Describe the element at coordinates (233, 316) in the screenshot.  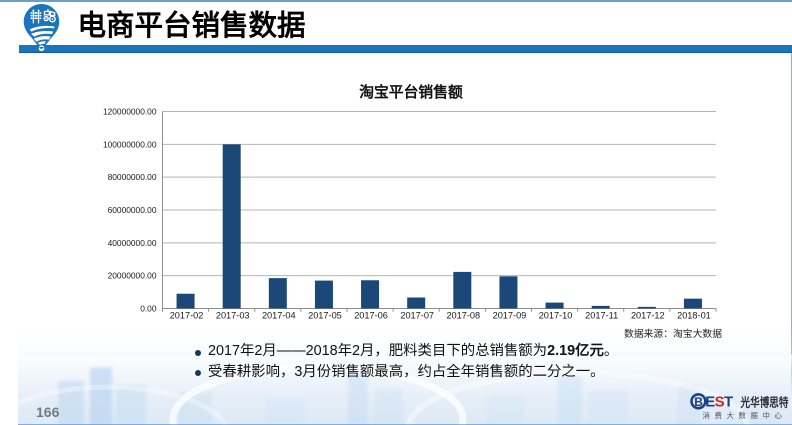
I see `svg-text: 2017-03` at that location.